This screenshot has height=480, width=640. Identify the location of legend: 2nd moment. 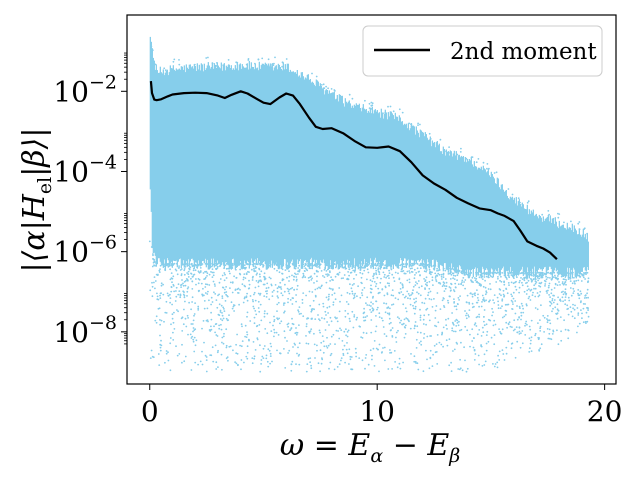
(482, 51).